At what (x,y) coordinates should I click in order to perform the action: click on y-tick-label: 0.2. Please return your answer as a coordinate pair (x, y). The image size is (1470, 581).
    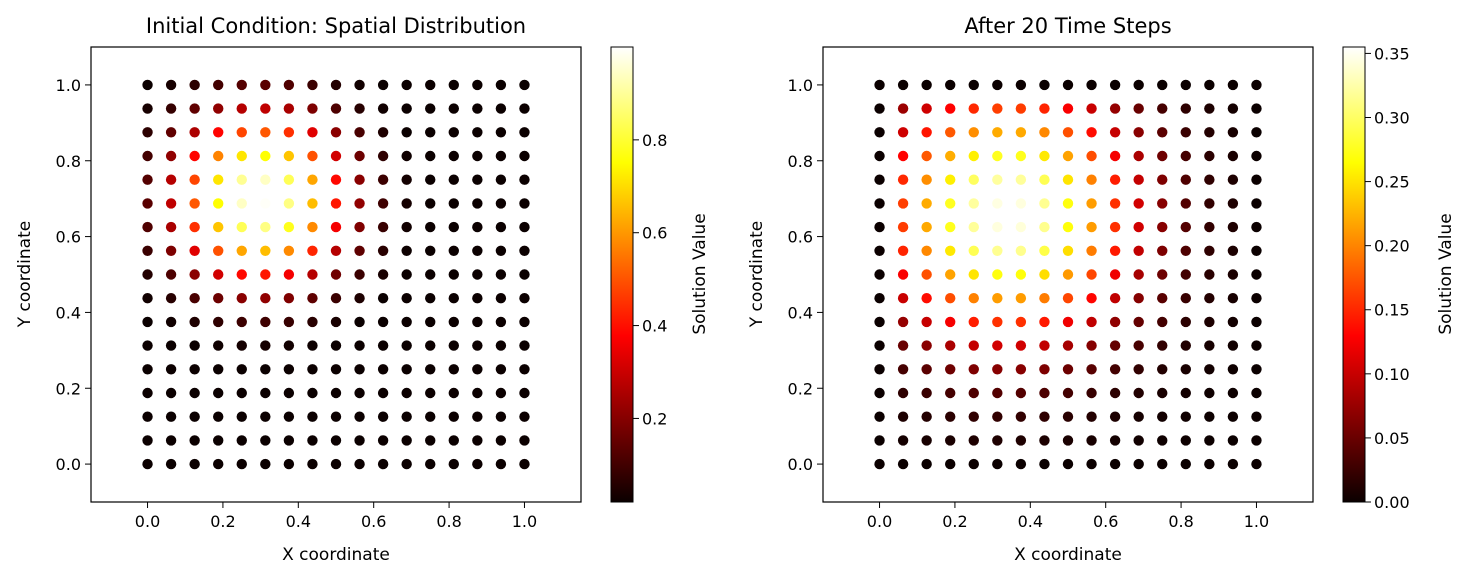
    Looking at the image, I should click on (68, 388).